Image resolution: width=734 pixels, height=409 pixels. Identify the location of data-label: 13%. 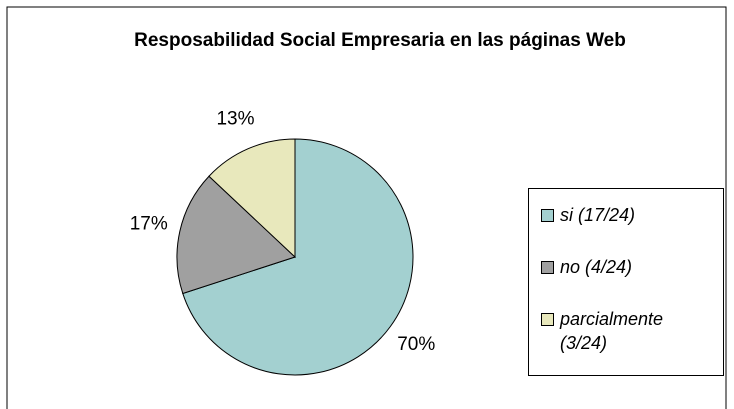
(235, 118).